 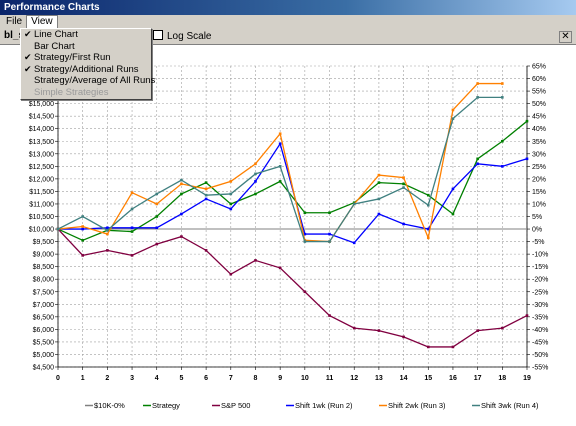 I want to click on legend-label: Shift 2wk (Run 3), so click(x=417, y=405).